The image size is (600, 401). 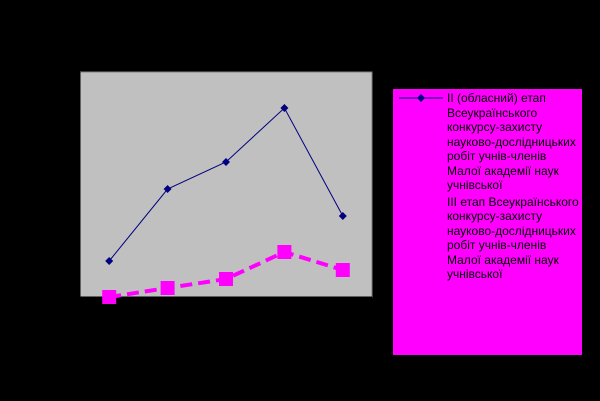 I want to click on x-tick-label: 2010, so click(x=342, y=331).